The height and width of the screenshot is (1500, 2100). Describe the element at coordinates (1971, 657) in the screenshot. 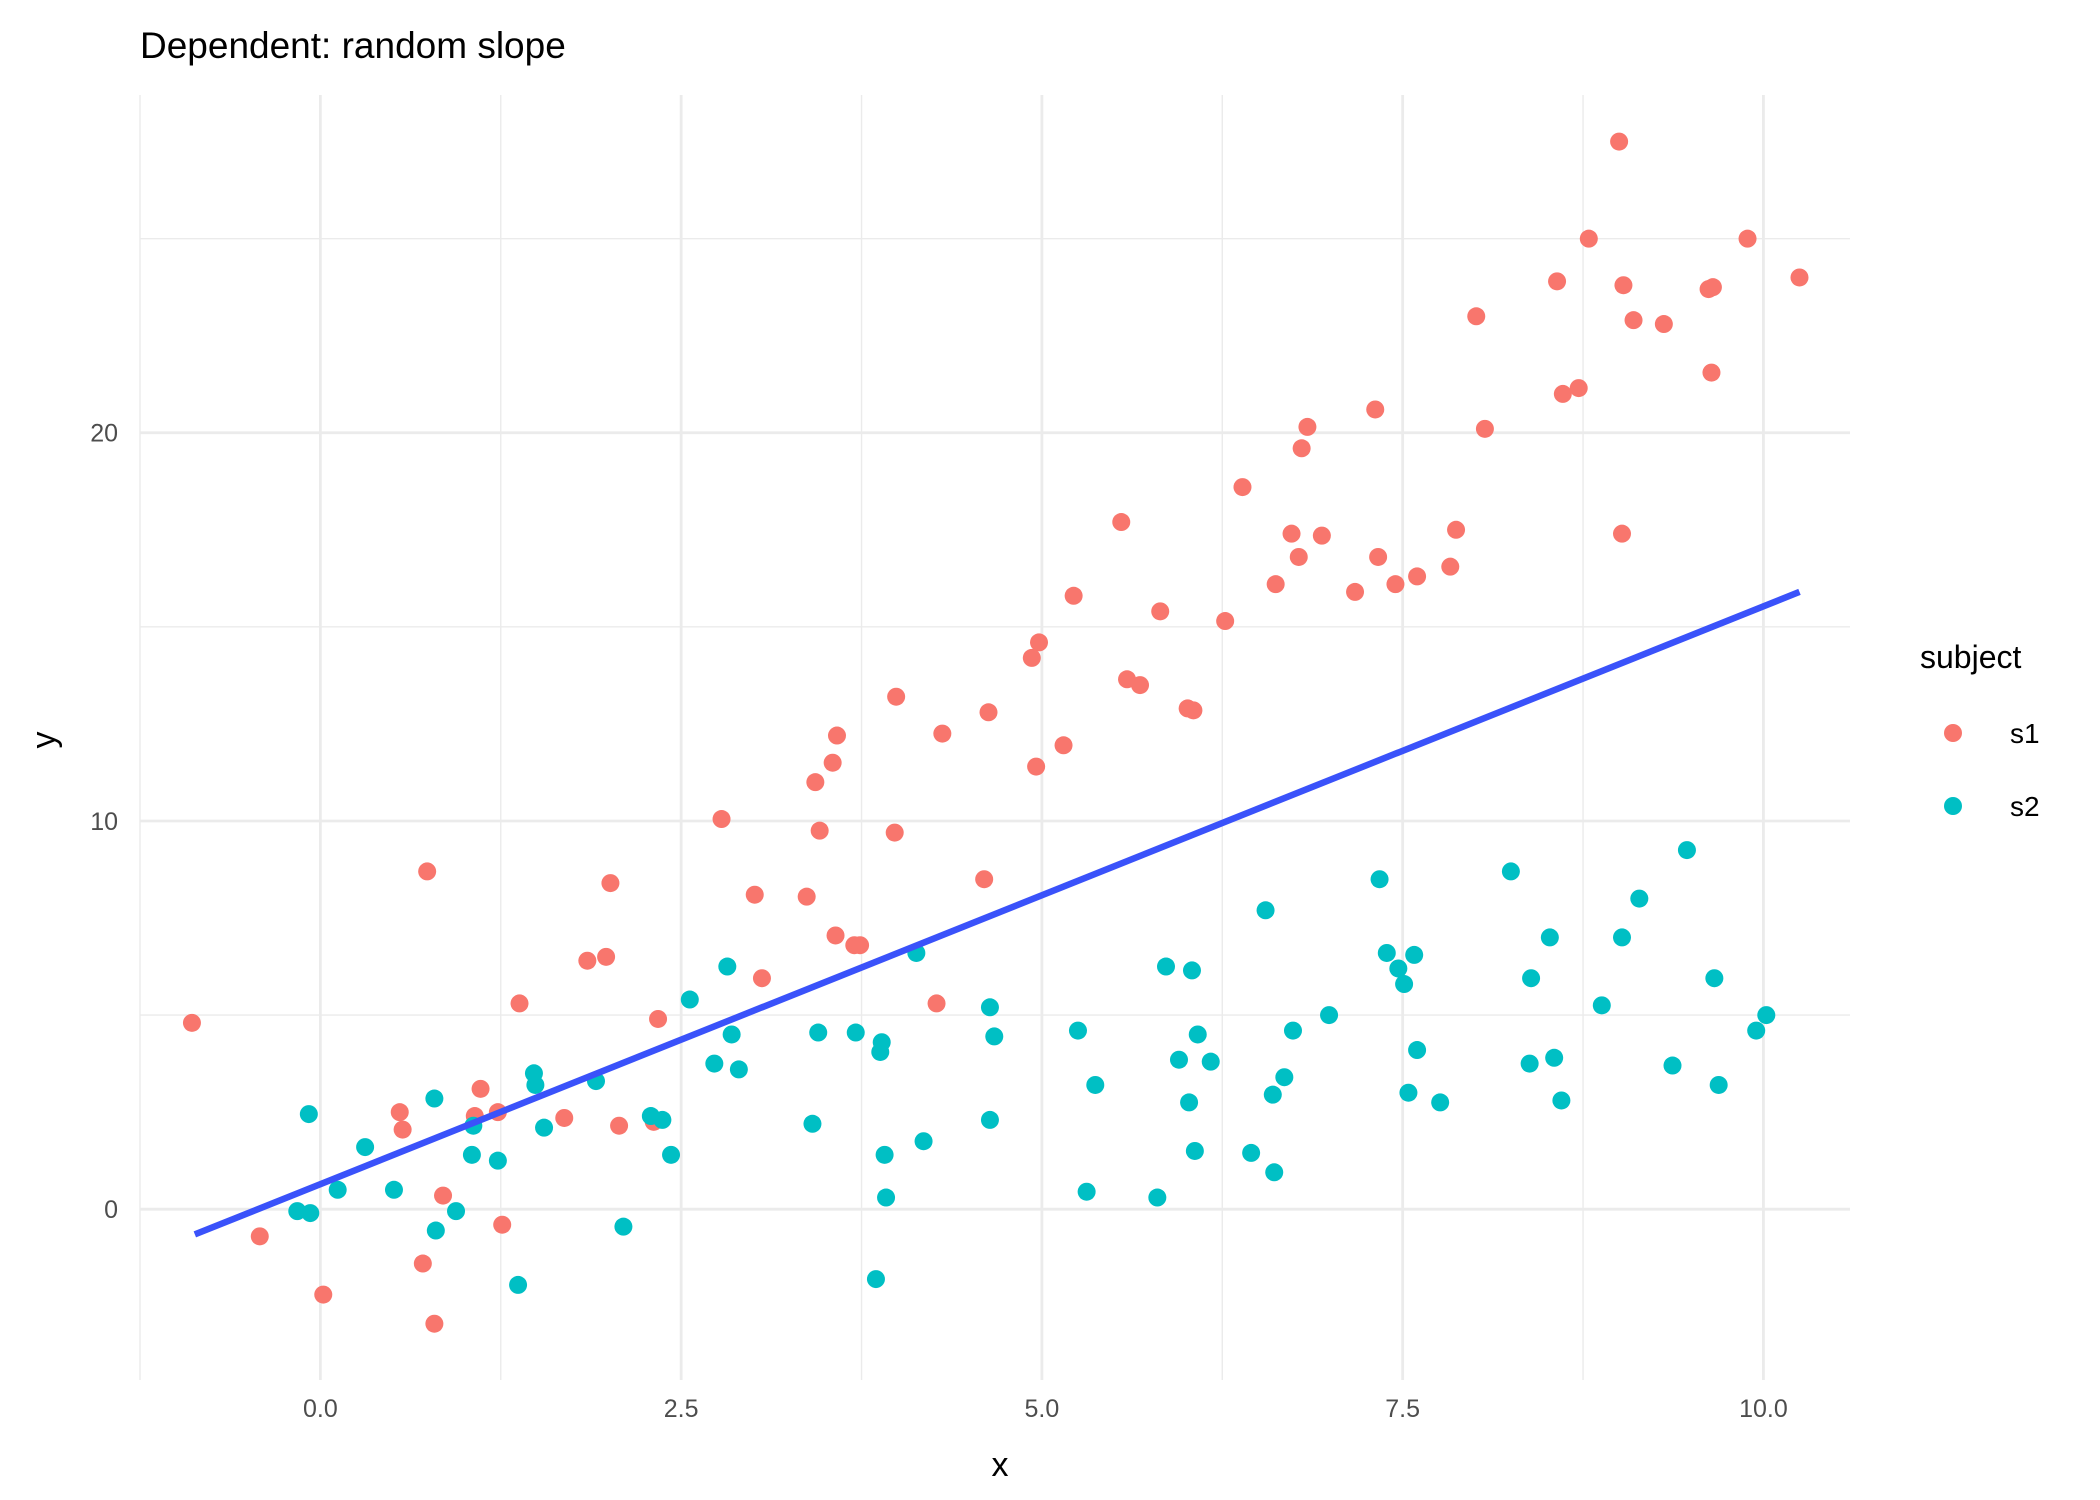

I see `legend-title: subject` at that location.